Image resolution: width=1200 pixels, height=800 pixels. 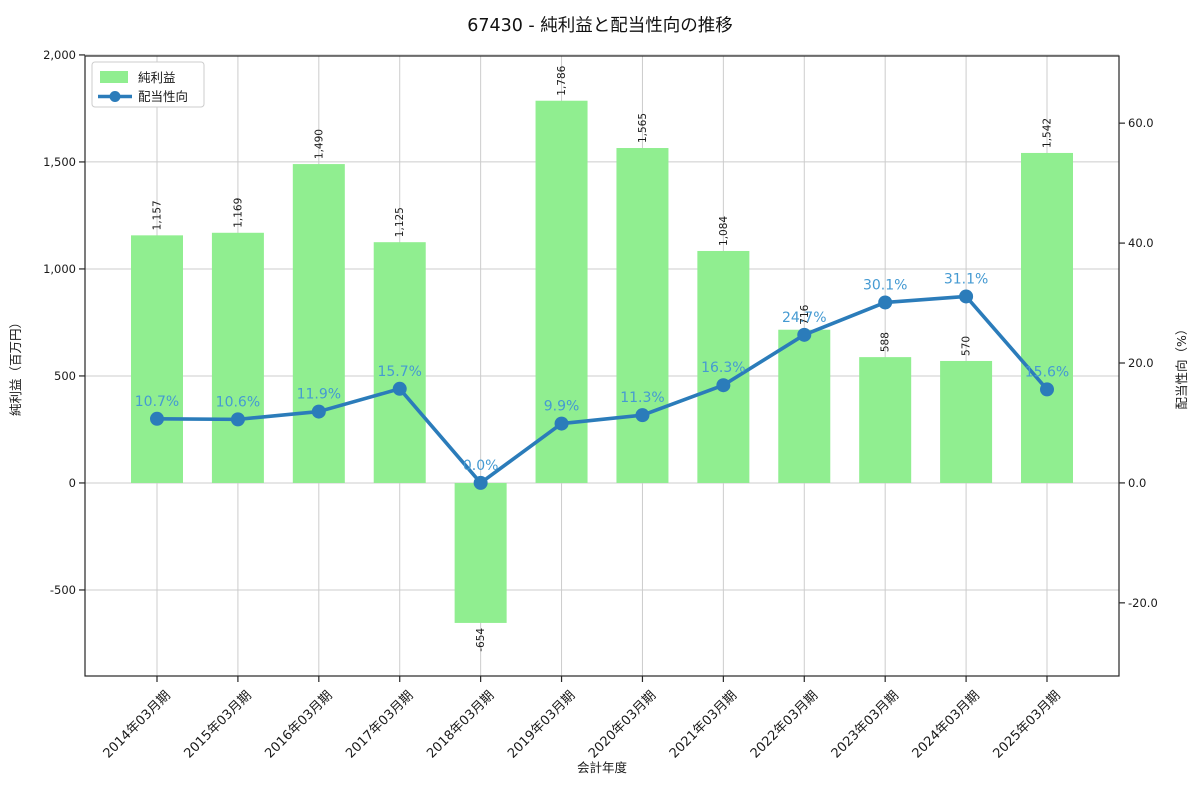 What do you see at coordinates (562, 407) in the screenshot?
I see `payout-value-label: 9.9%` at bounding box center [562, 407].